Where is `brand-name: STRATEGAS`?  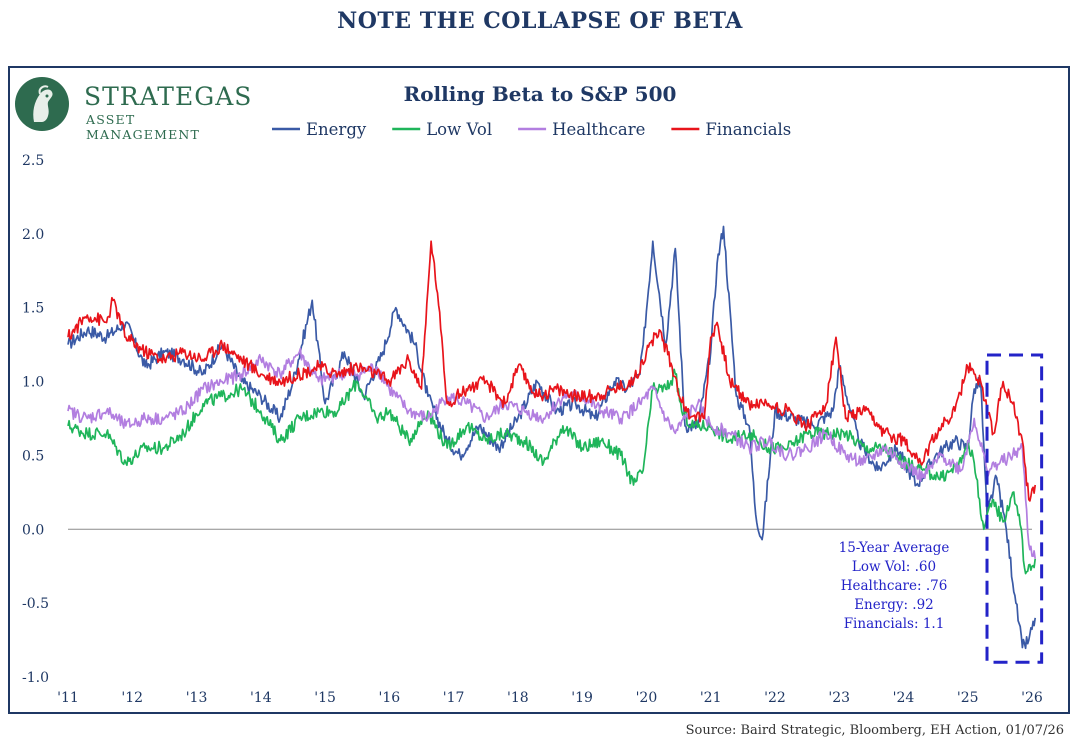 brand-name: STRATEGAS is located at coordinates (168, 96).